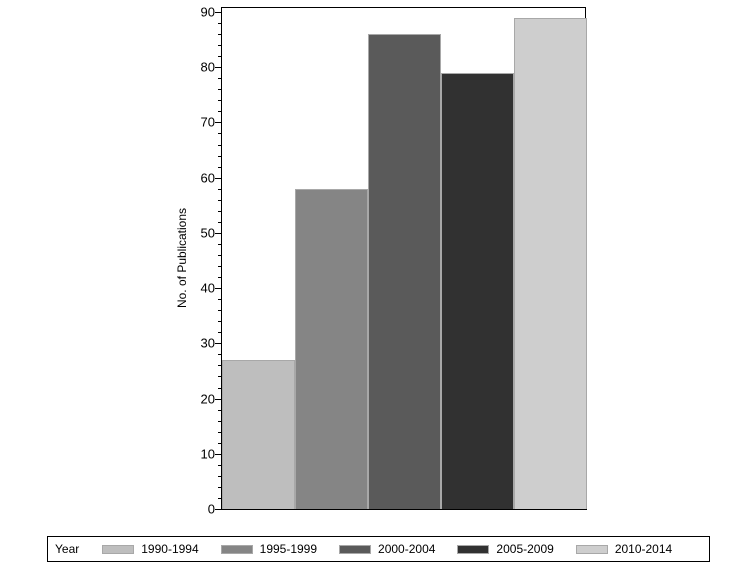 The height and width of the screenshot is (567, 756). What do you see at coordinates (207, 12) in the screenshot?
I see `y-tick-label: 90` at bounding box center [207, 12].